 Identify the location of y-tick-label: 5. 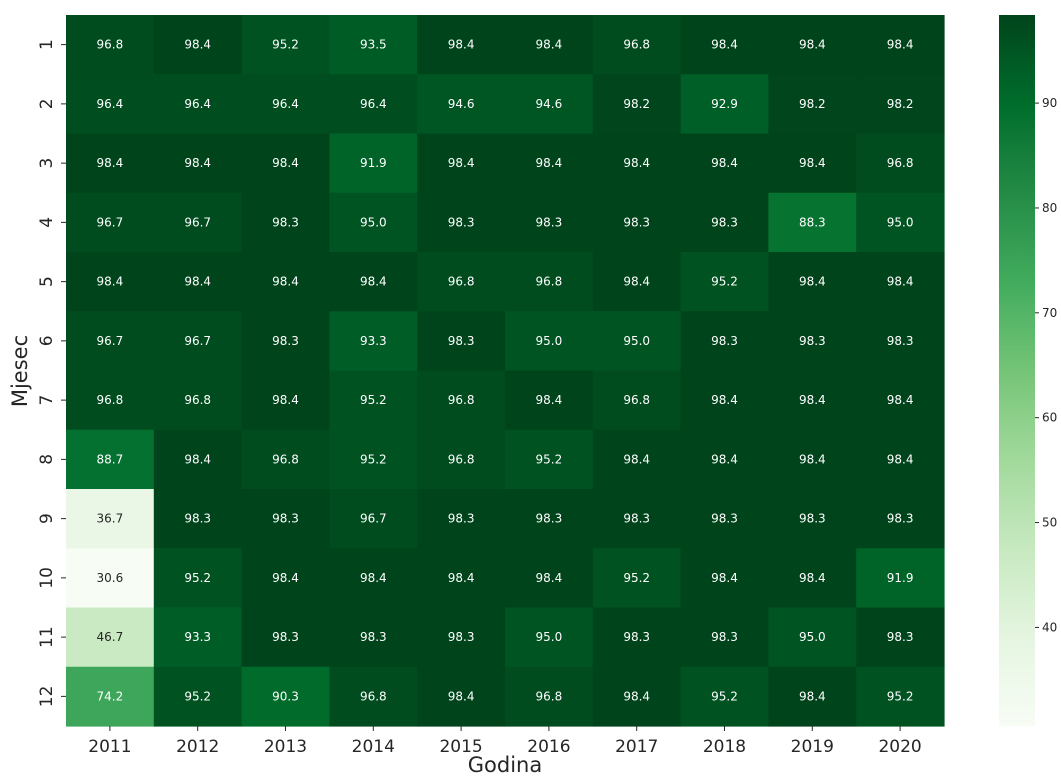
(47, 281).